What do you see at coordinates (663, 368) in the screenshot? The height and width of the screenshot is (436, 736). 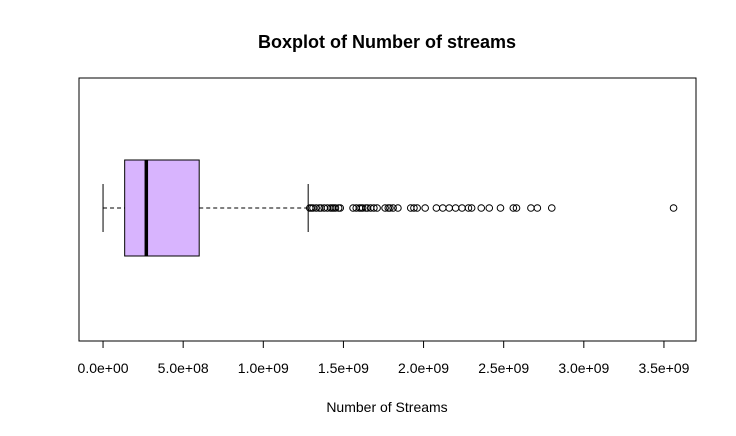 I see `x-tick-label: 3.5e+09` at bounding box center [663, 368].